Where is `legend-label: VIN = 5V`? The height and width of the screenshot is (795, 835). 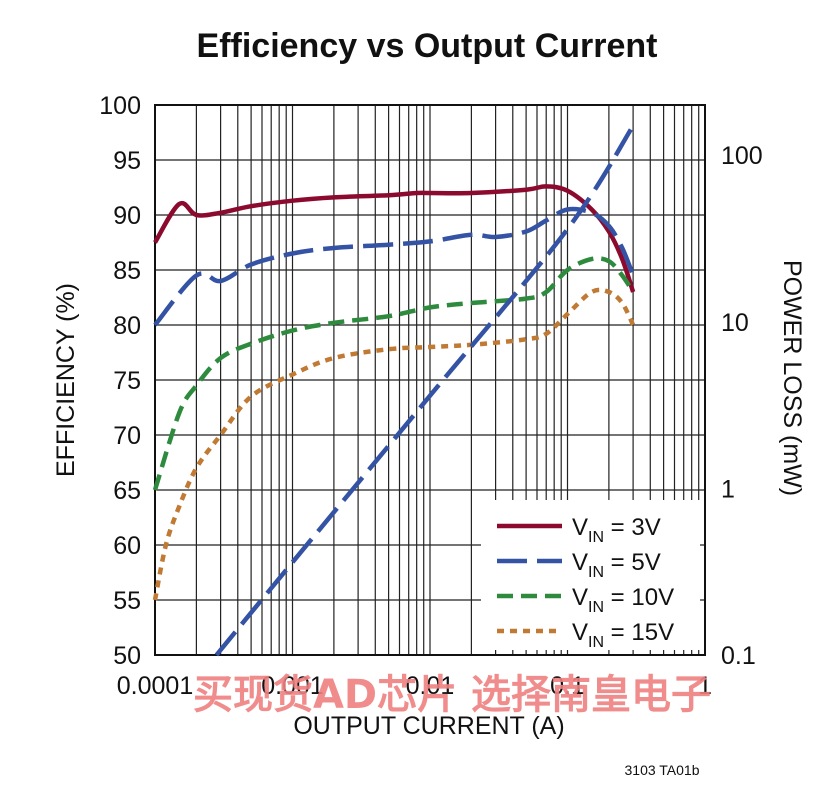 legend-label: VIN = 5V is located at coordinates (616, 565).